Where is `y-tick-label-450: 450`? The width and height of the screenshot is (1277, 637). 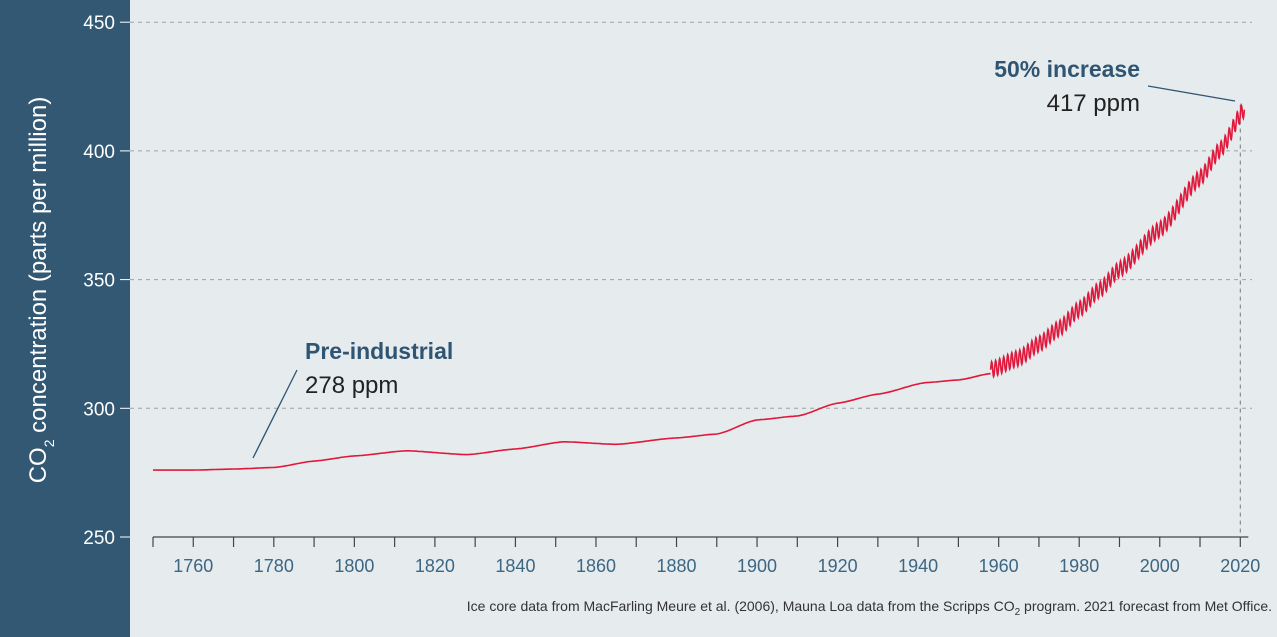
y-tick-label-450: 450 is located at coordinates (99, 23).